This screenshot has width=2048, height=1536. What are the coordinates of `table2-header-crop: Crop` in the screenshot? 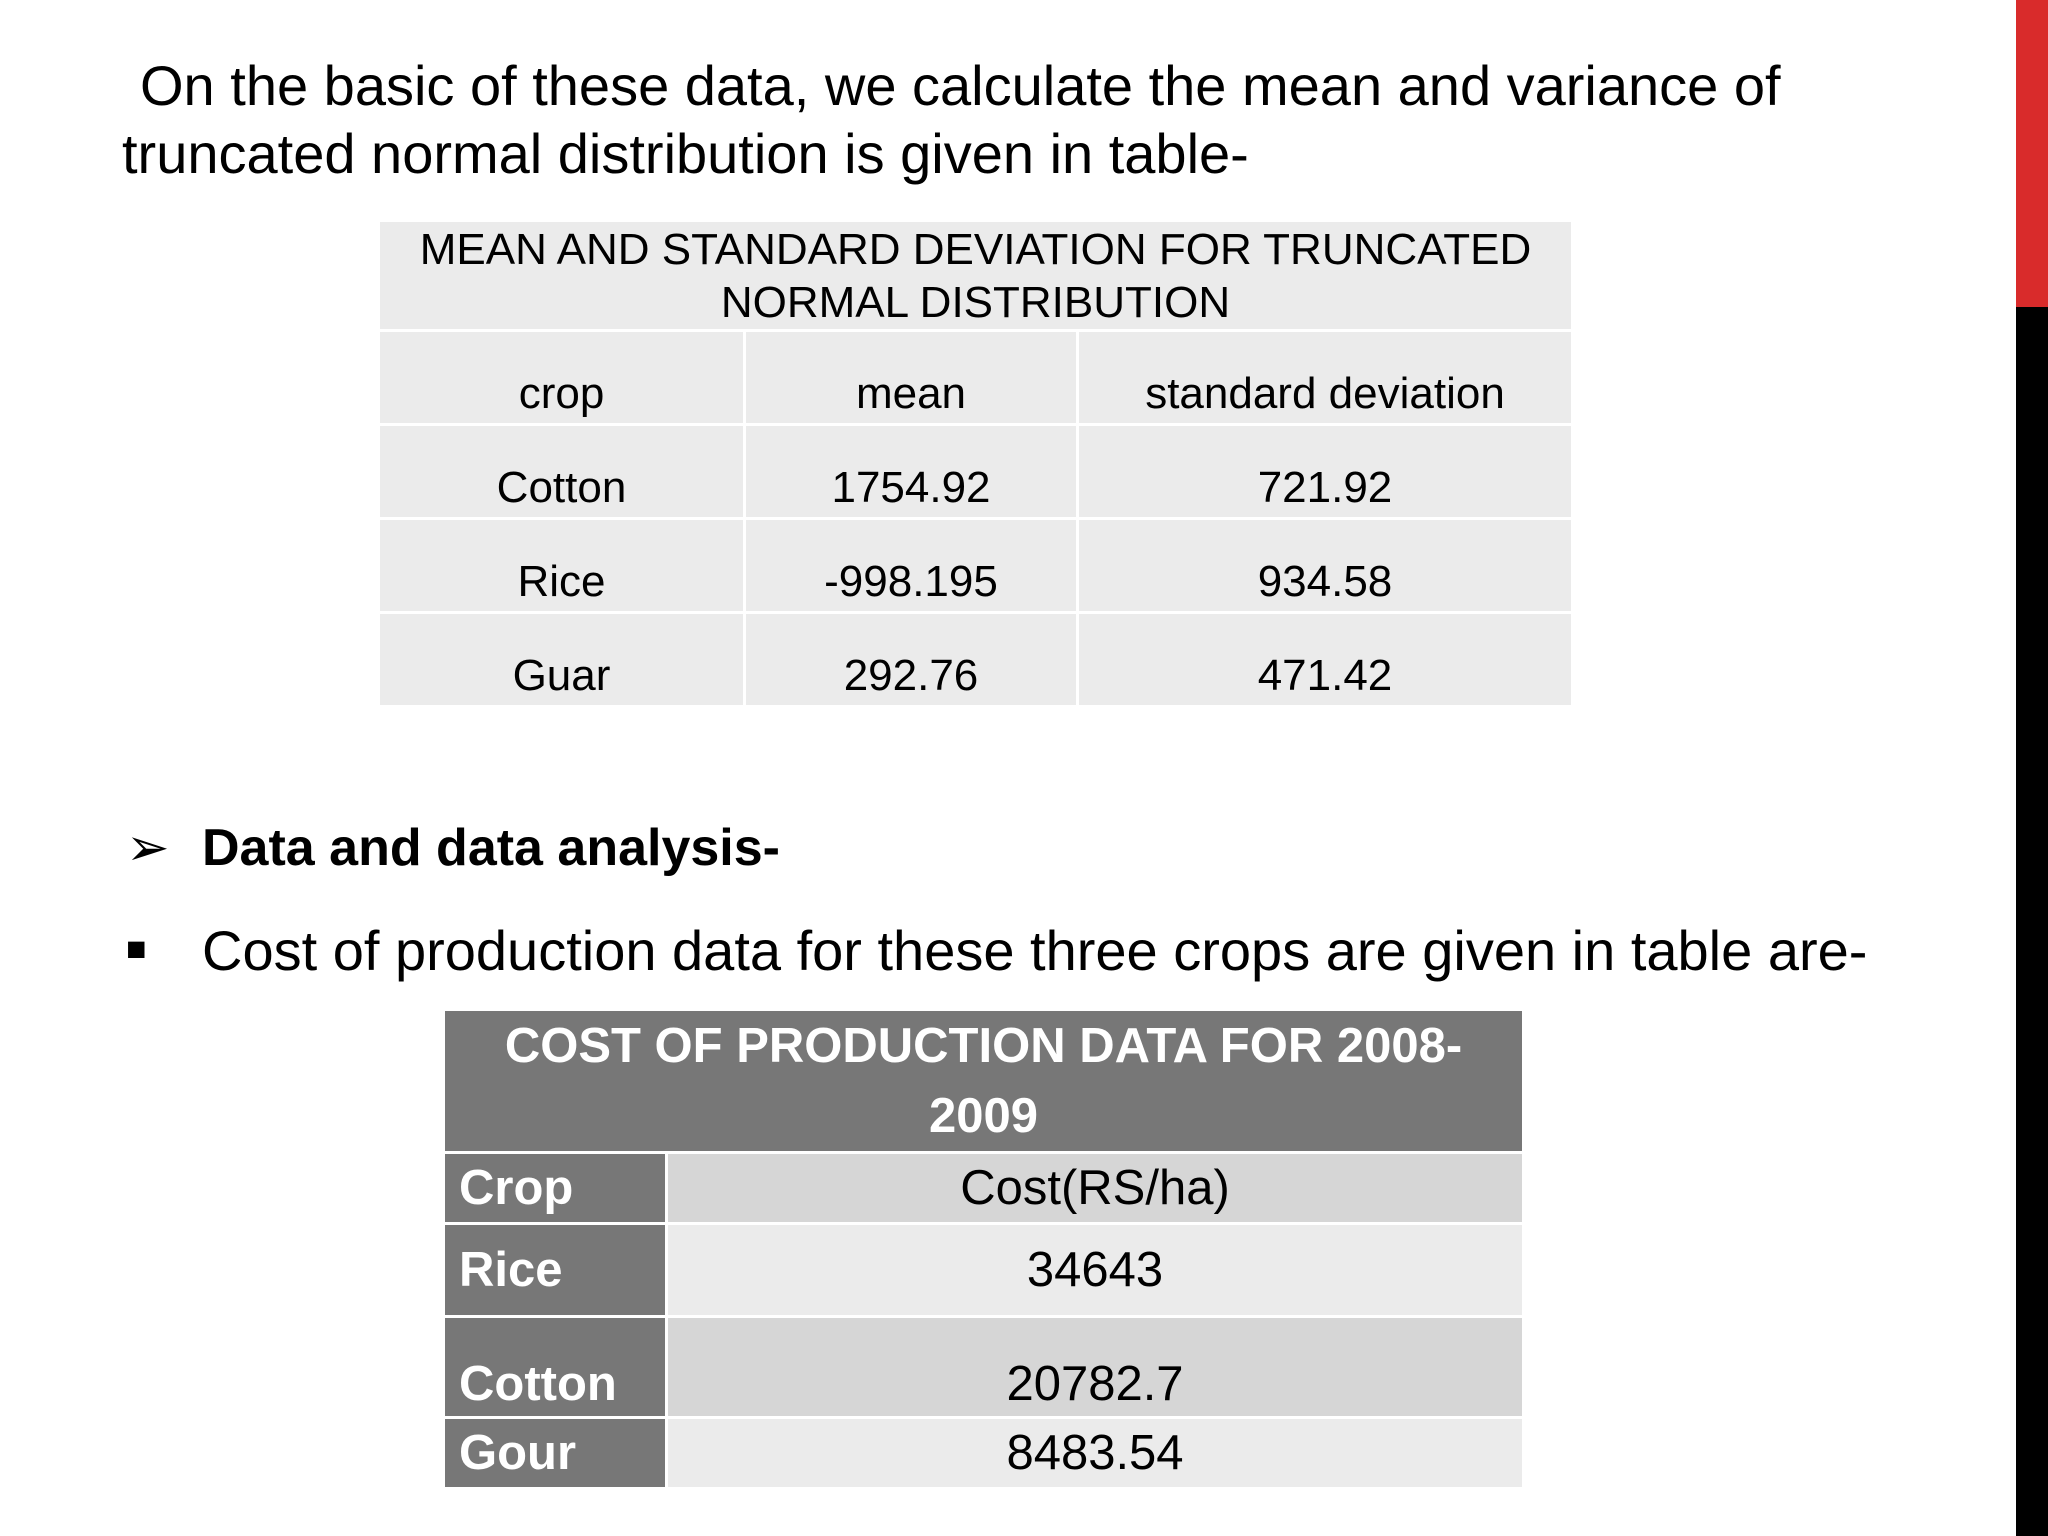 It's located at (555, 1188).